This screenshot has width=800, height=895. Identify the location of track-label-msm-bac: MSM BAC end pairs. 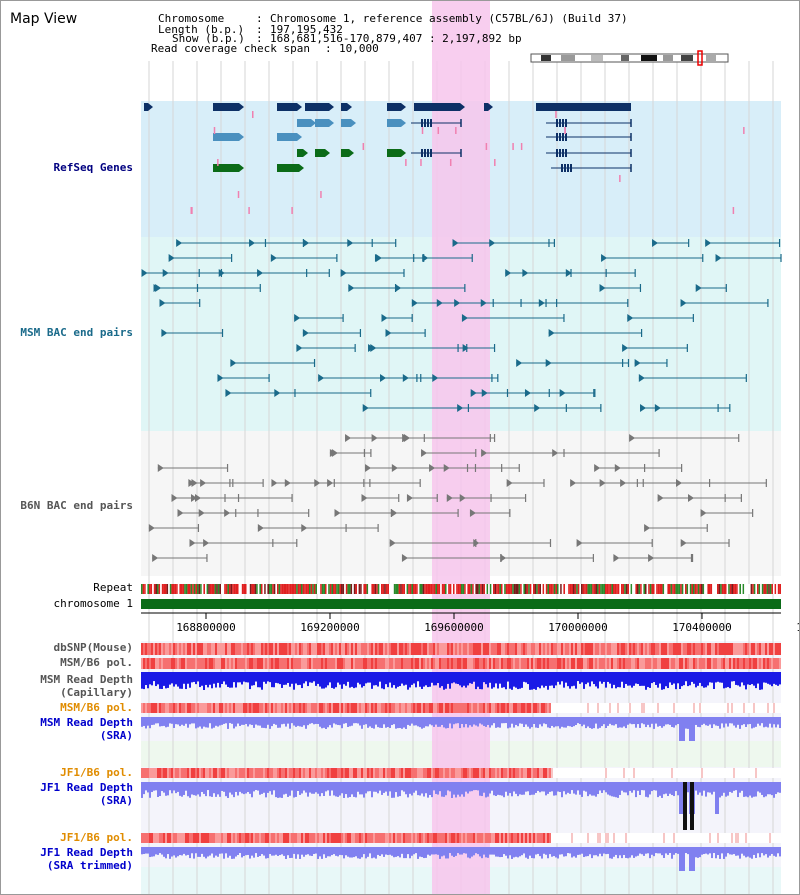
(76, 332).